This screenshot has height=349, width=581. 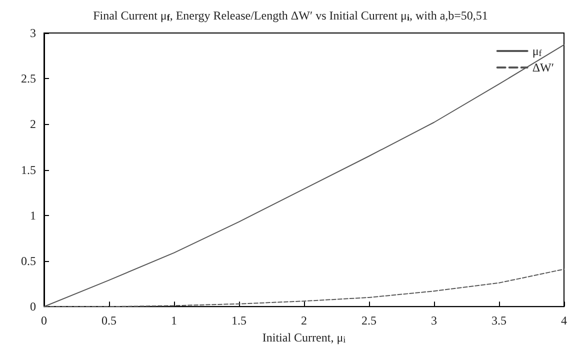 I want to click on x-tick-label: 1, so click(x=174, y=321).